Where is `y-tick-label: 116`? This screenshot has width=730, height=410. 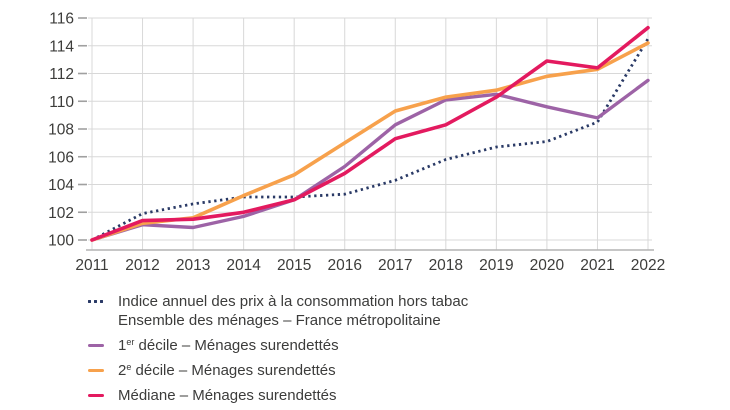 y-tick-label: 116 is located at coordinates (61, 19).